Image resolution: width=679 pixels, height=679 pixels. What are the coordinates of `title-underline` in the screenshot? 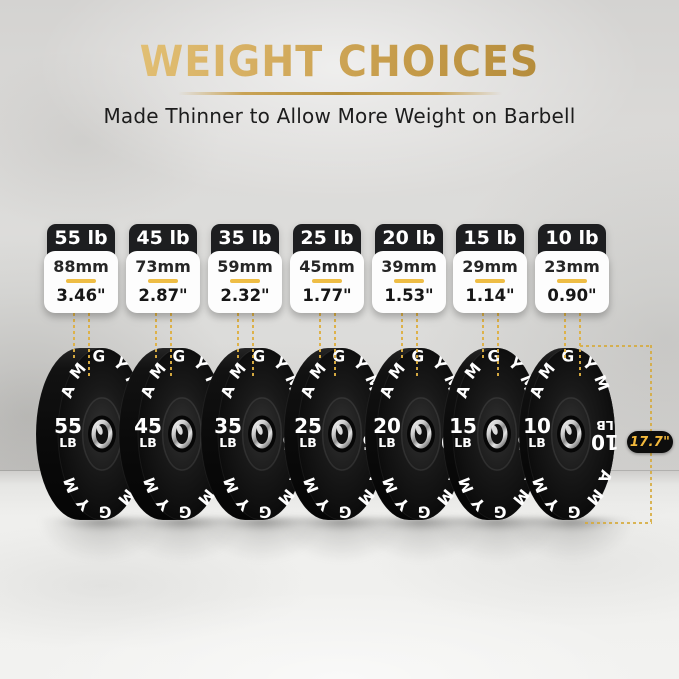 It's located at (339, 93).